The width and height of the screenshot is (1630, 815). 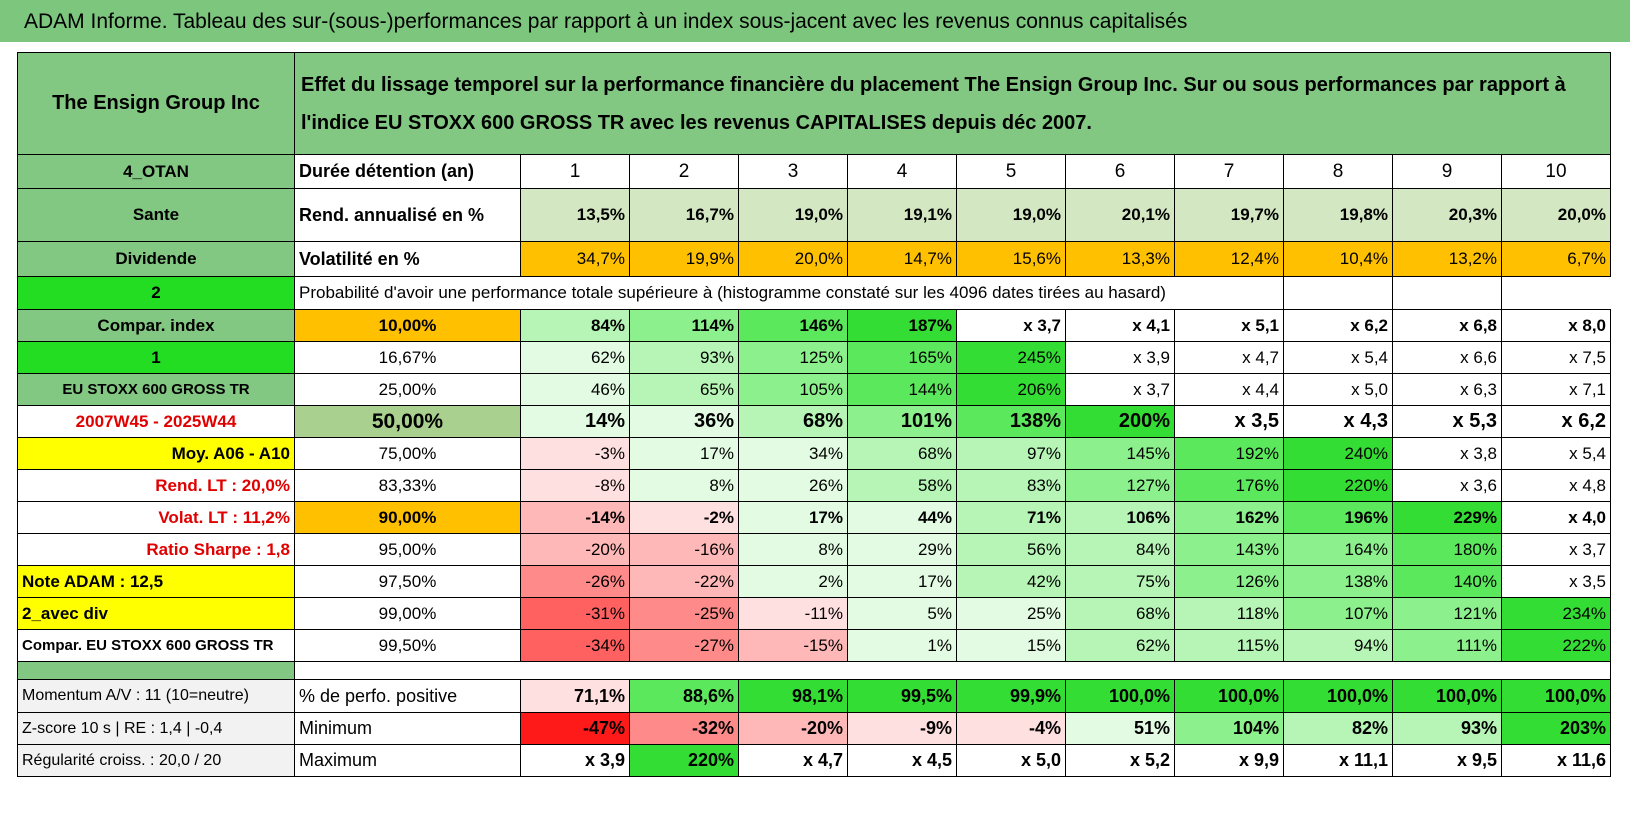 I want to click on value-cell: x 6,3, so click(x=1447, y=389).